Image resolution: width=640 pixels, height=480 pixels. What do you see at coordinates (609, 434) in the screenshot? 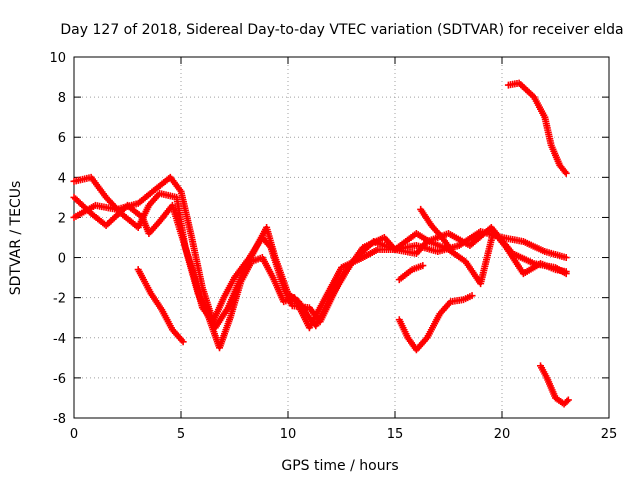
I see `x-tick-label: 25` at bounding box center [609, 434].